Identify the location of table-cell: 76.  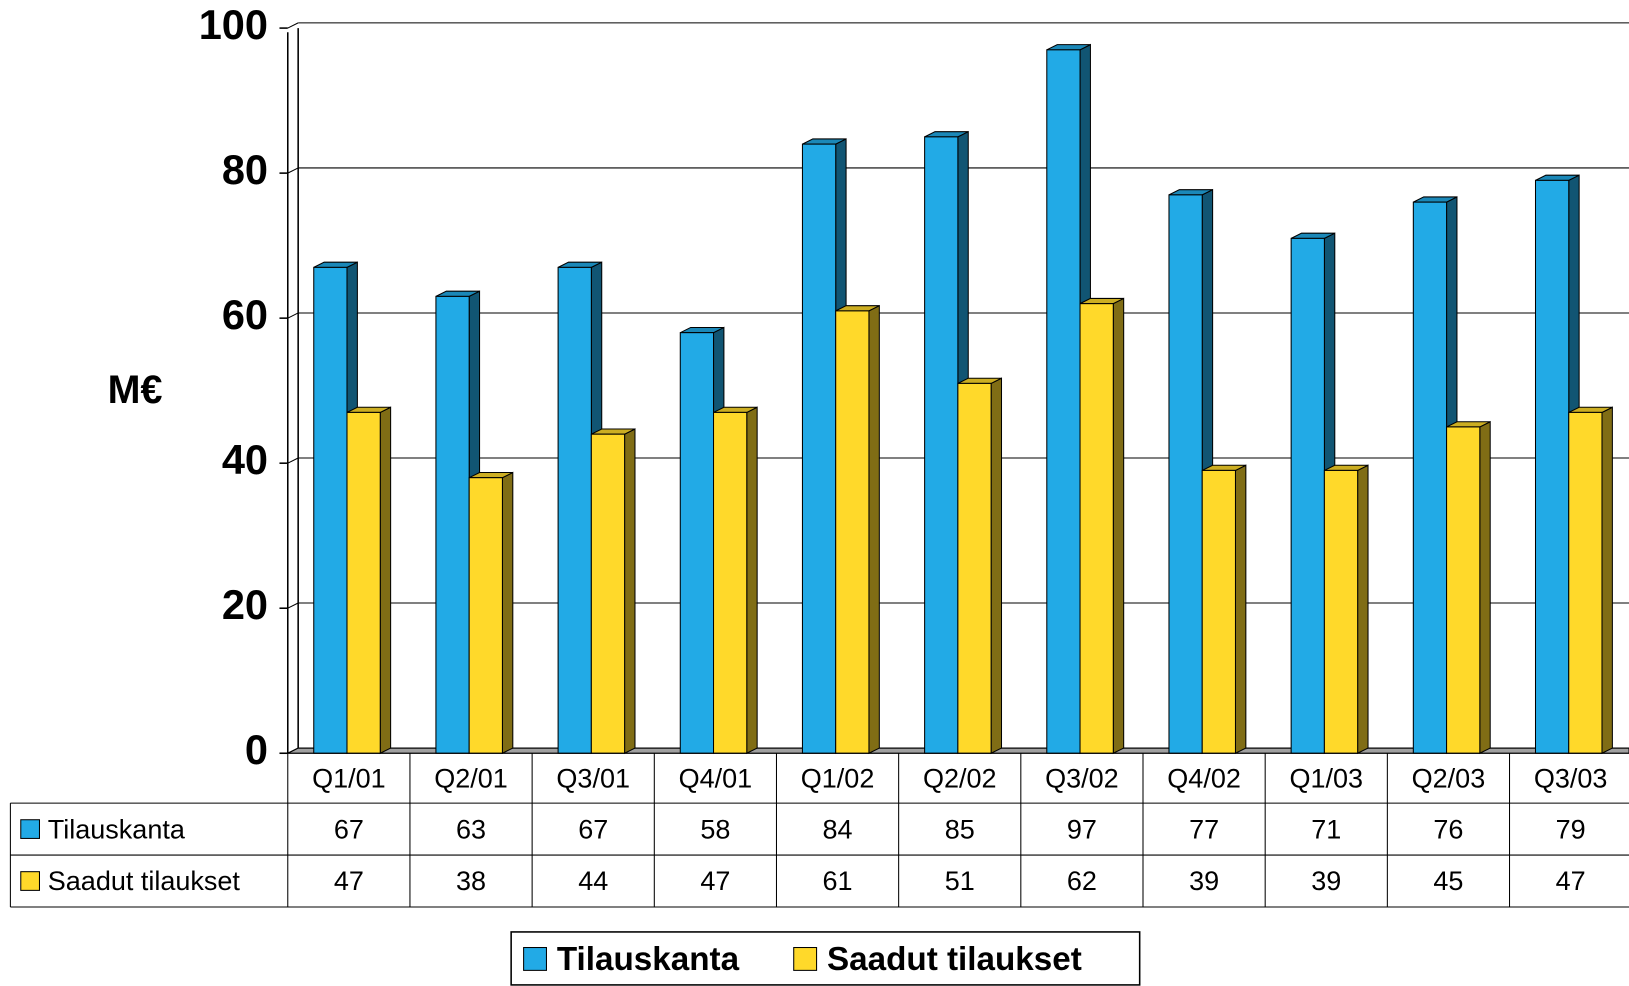
(1448, 829).